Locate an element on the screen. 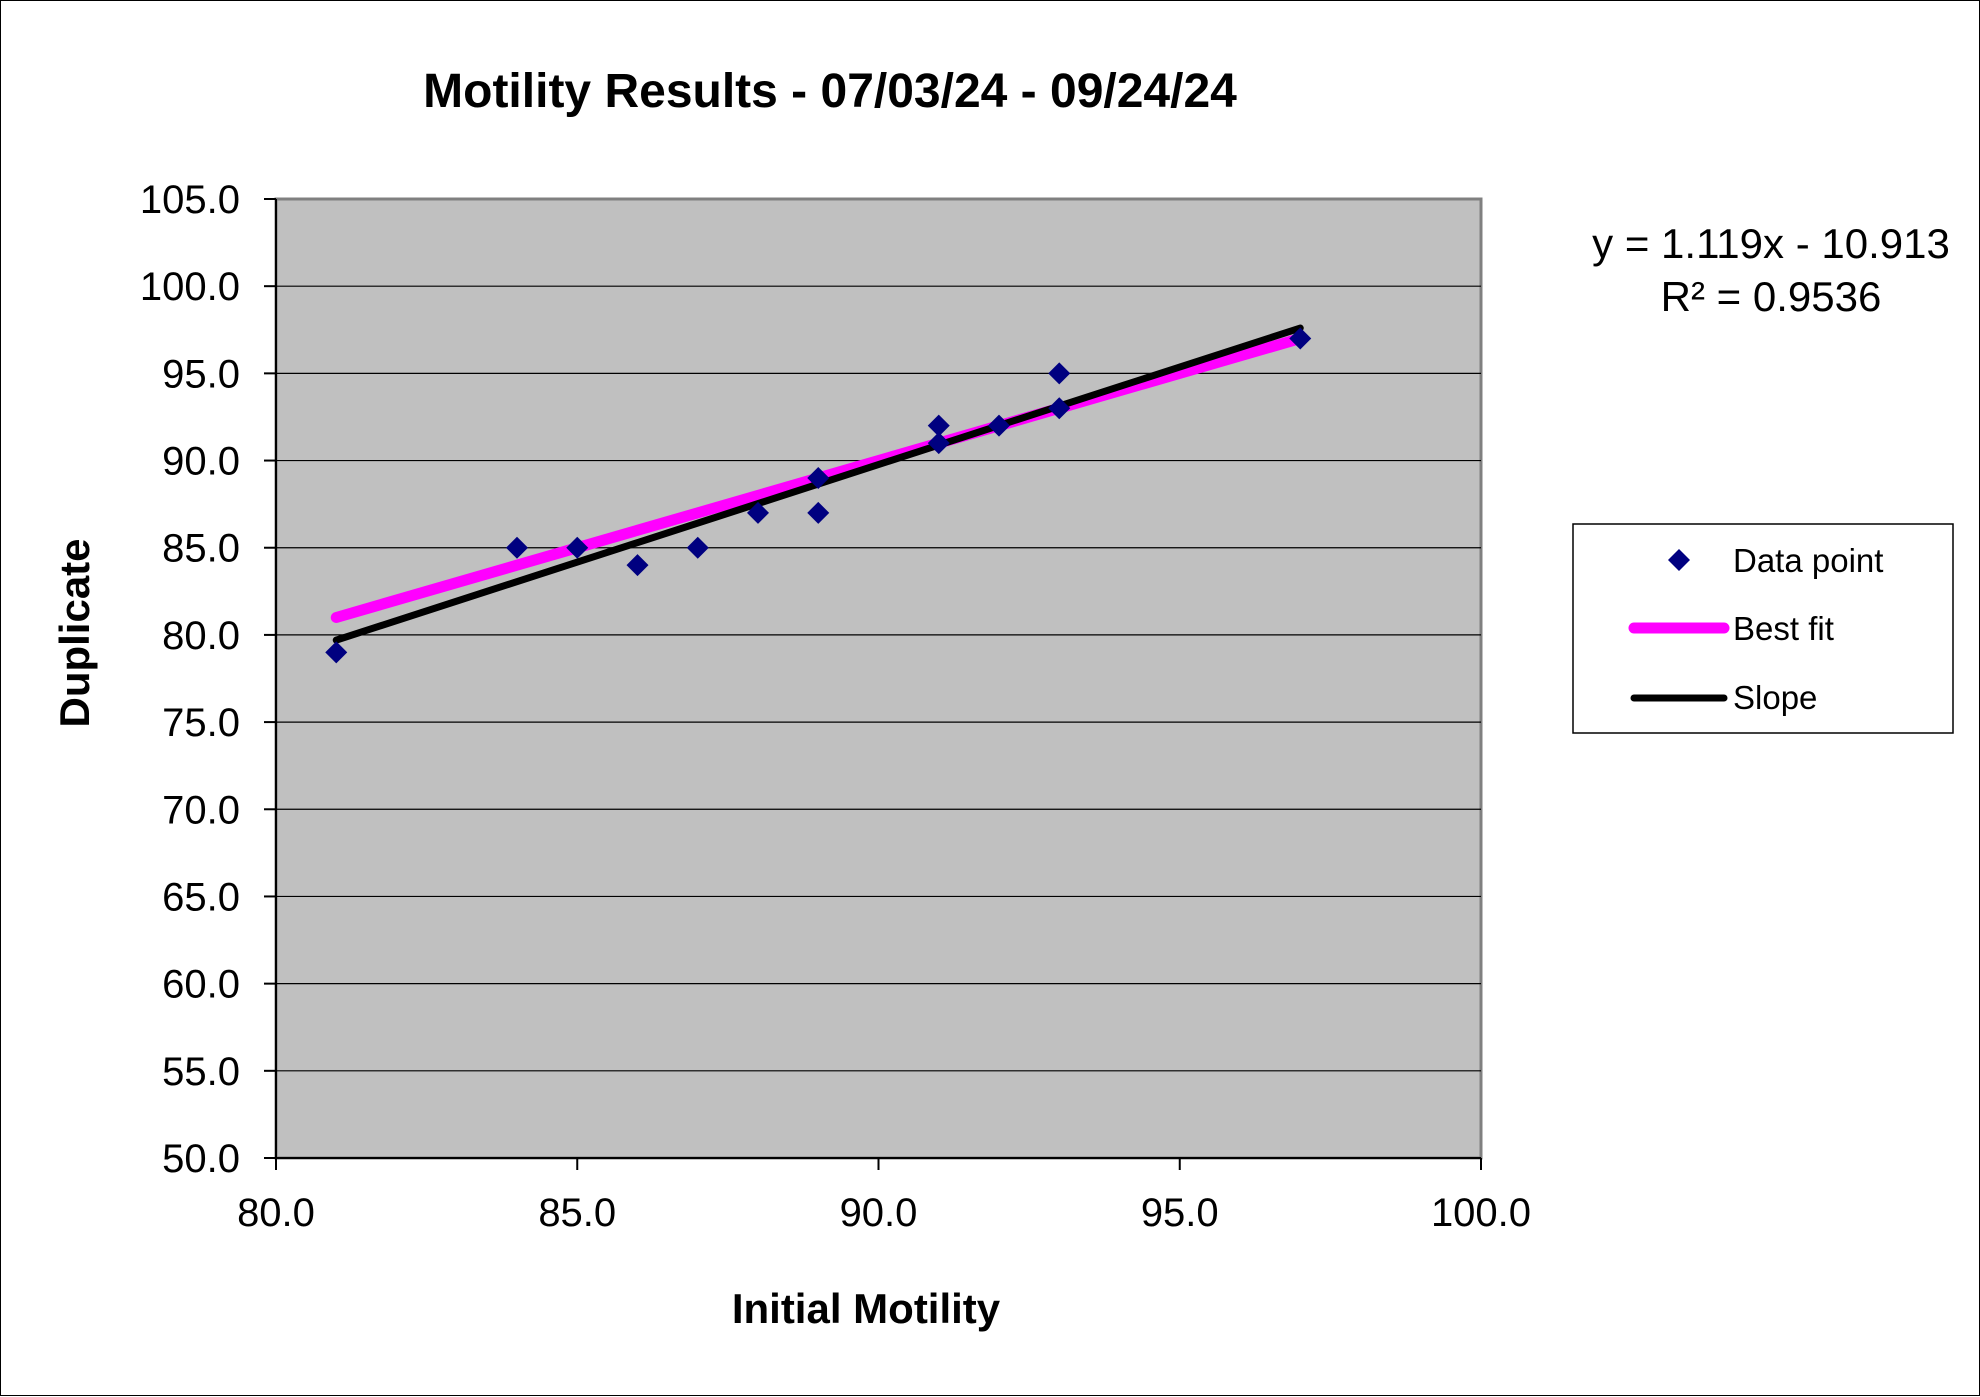  y-tick-label: 100.0 is located at coordinates (190, 287).